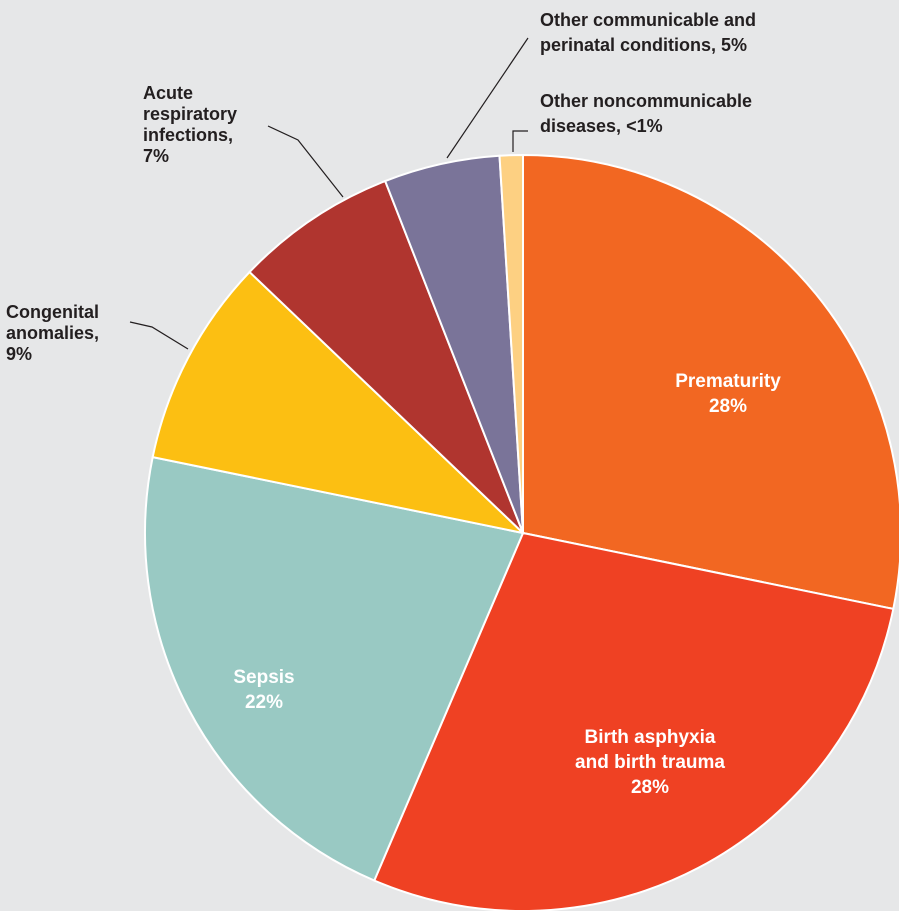  Describe the element at coordinates (511, 343) in the screenshot. I see `pie-slice-other-noncommunicable-diseases` at that location.